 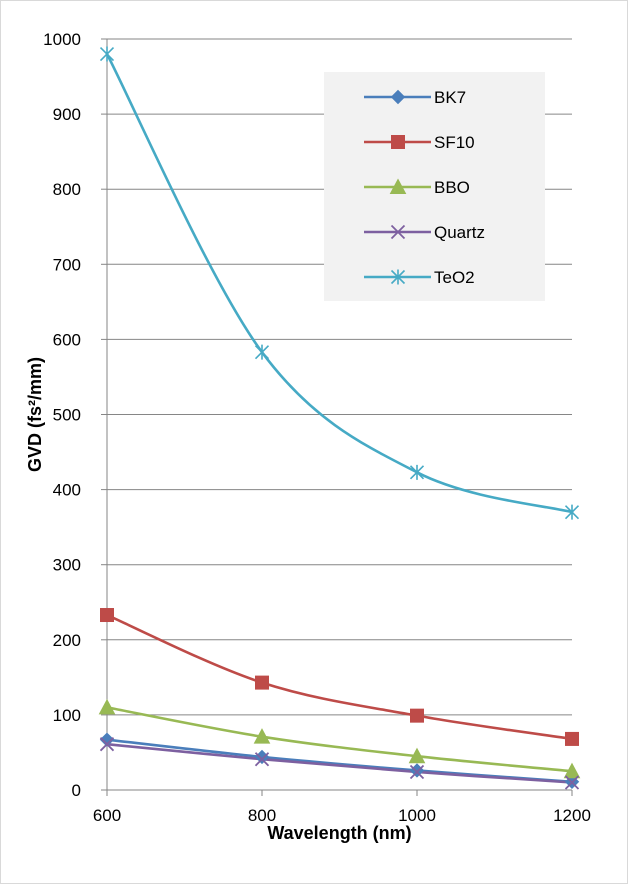 I want to click on legend-marker-sf10, so click(x=398, y=142).